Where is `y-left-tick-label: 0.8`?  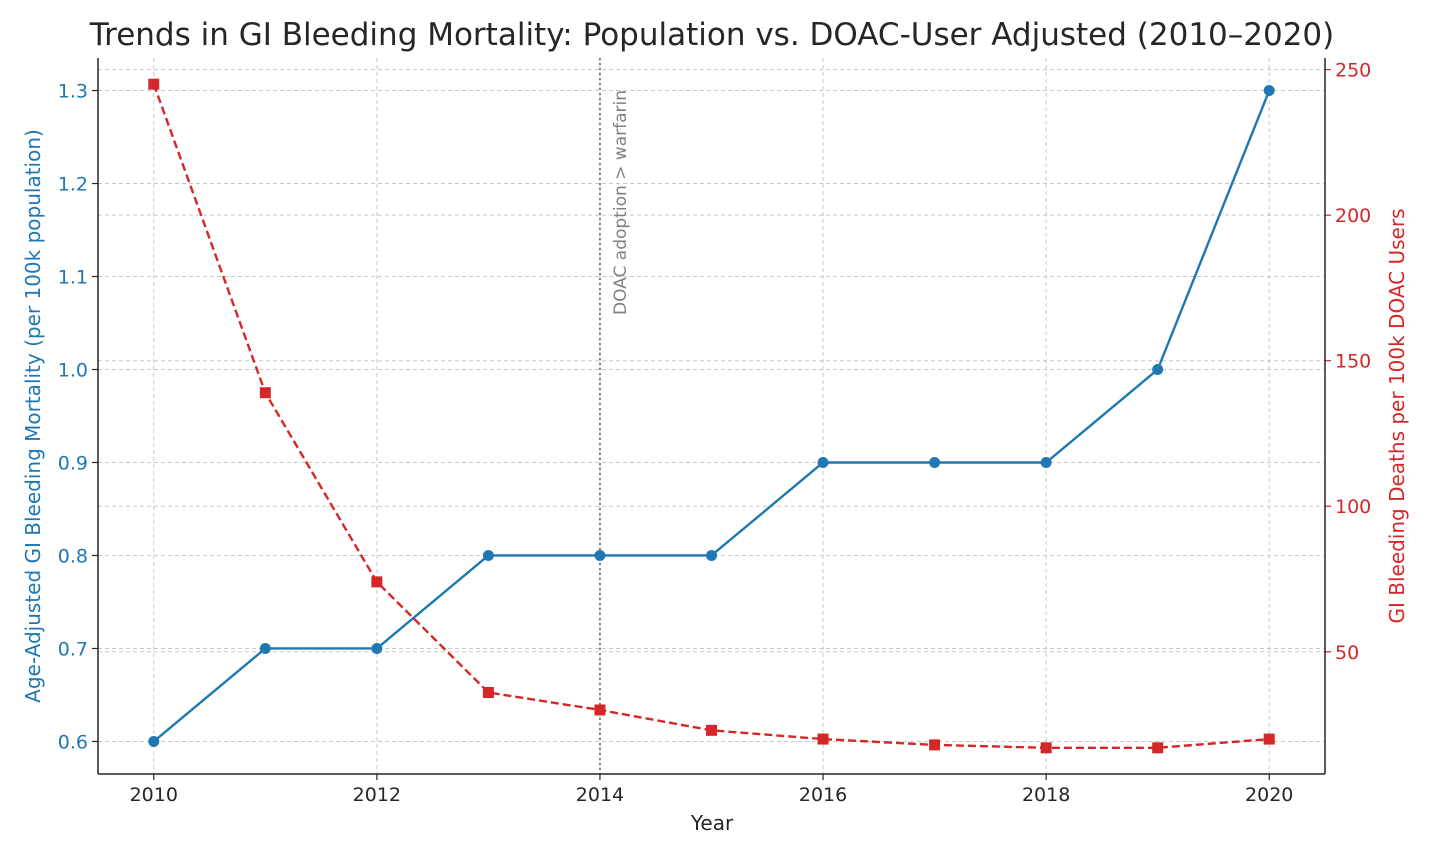 y-left-tick-label: 0.8 is located at coordinates (73, 556).